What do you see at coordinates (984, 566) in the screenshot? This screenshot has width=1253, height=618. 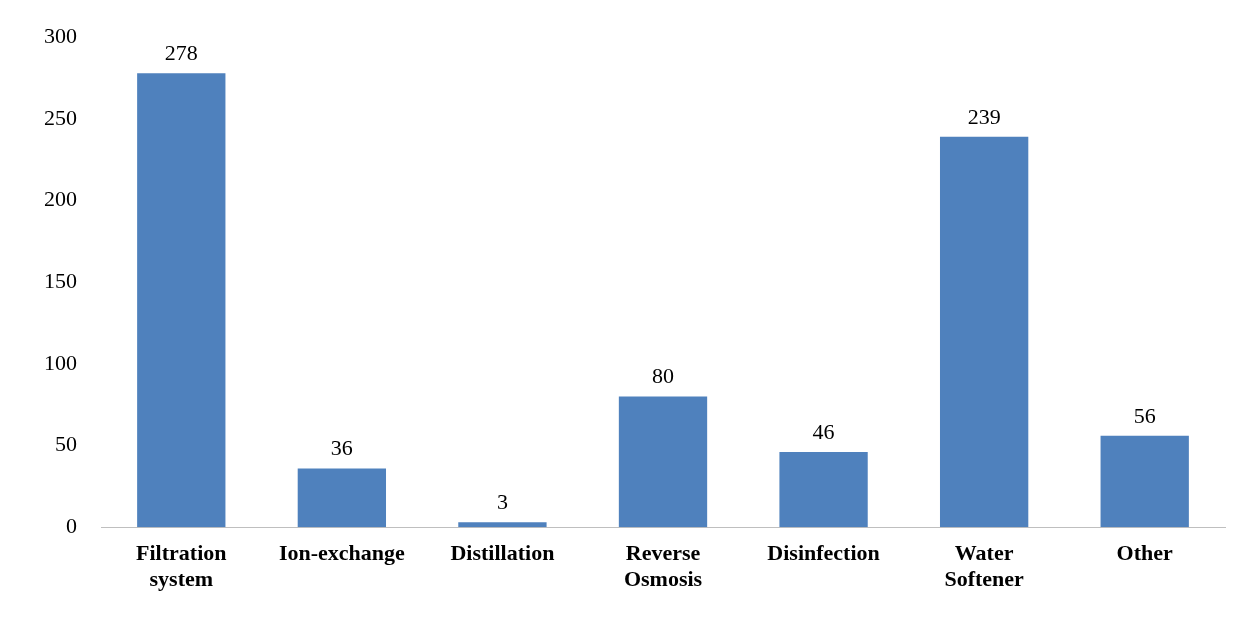 I see `x-tick-label: Water Softener` at bounding box center [984, 566].